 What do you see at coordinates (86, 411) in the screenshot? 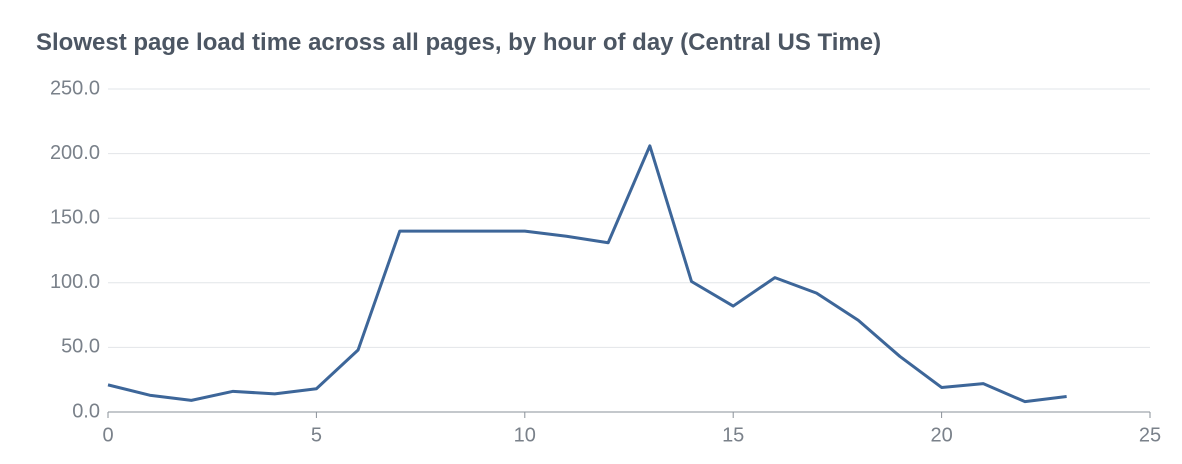
I see `y-tick-label: 0.0` at bounding box center [86, 411].